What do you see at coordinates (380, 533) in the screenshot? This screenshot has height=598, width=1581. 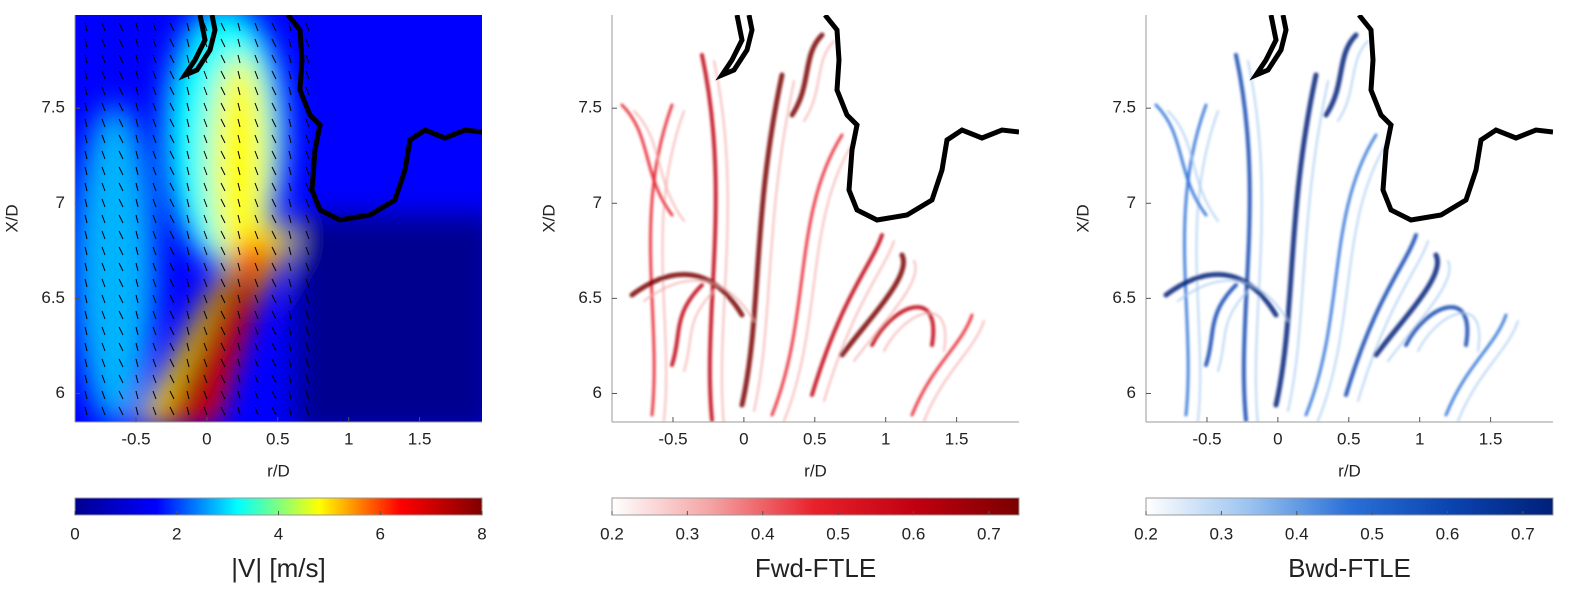 I see `colorbar-tick-label: 6` at bounding box center [380, 533].